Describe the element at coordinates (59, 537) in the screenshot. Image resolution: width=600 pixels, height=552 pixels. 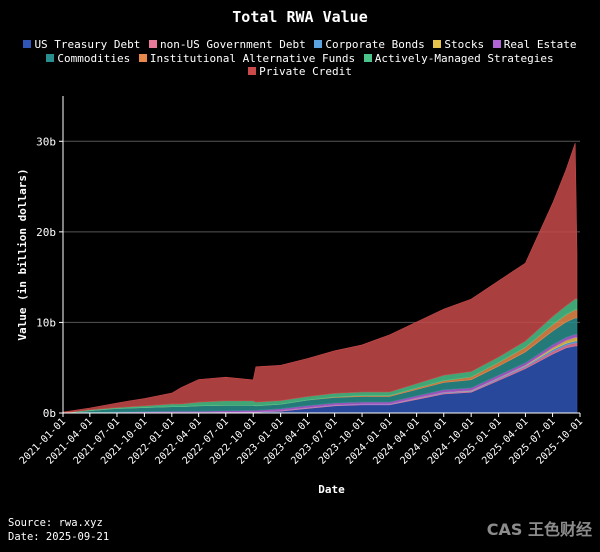
I see `footer-date: Date: 2025-09-21` at that location.